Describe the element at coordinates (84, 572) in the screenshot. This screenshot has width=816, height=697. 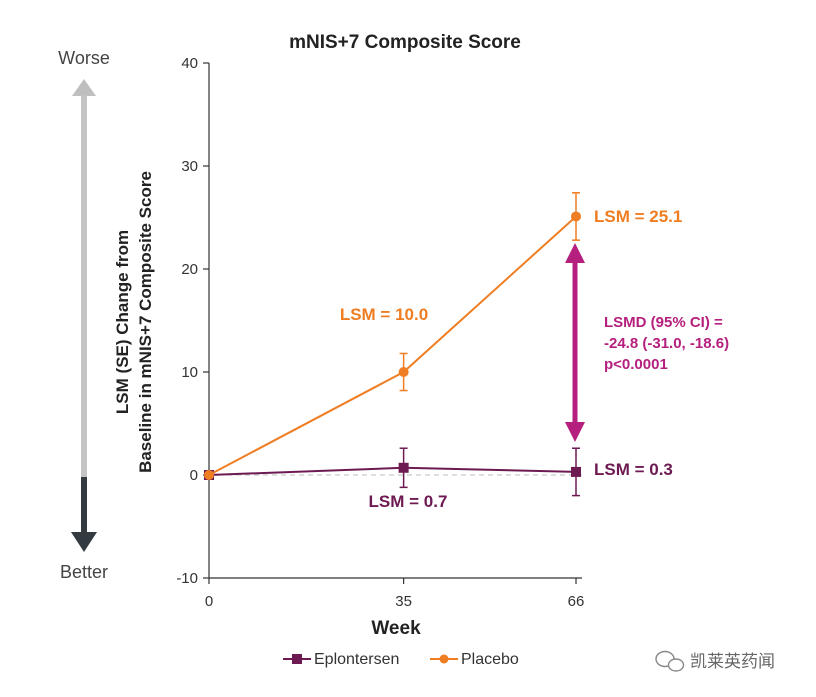
I see `better-label: Better` at that location.